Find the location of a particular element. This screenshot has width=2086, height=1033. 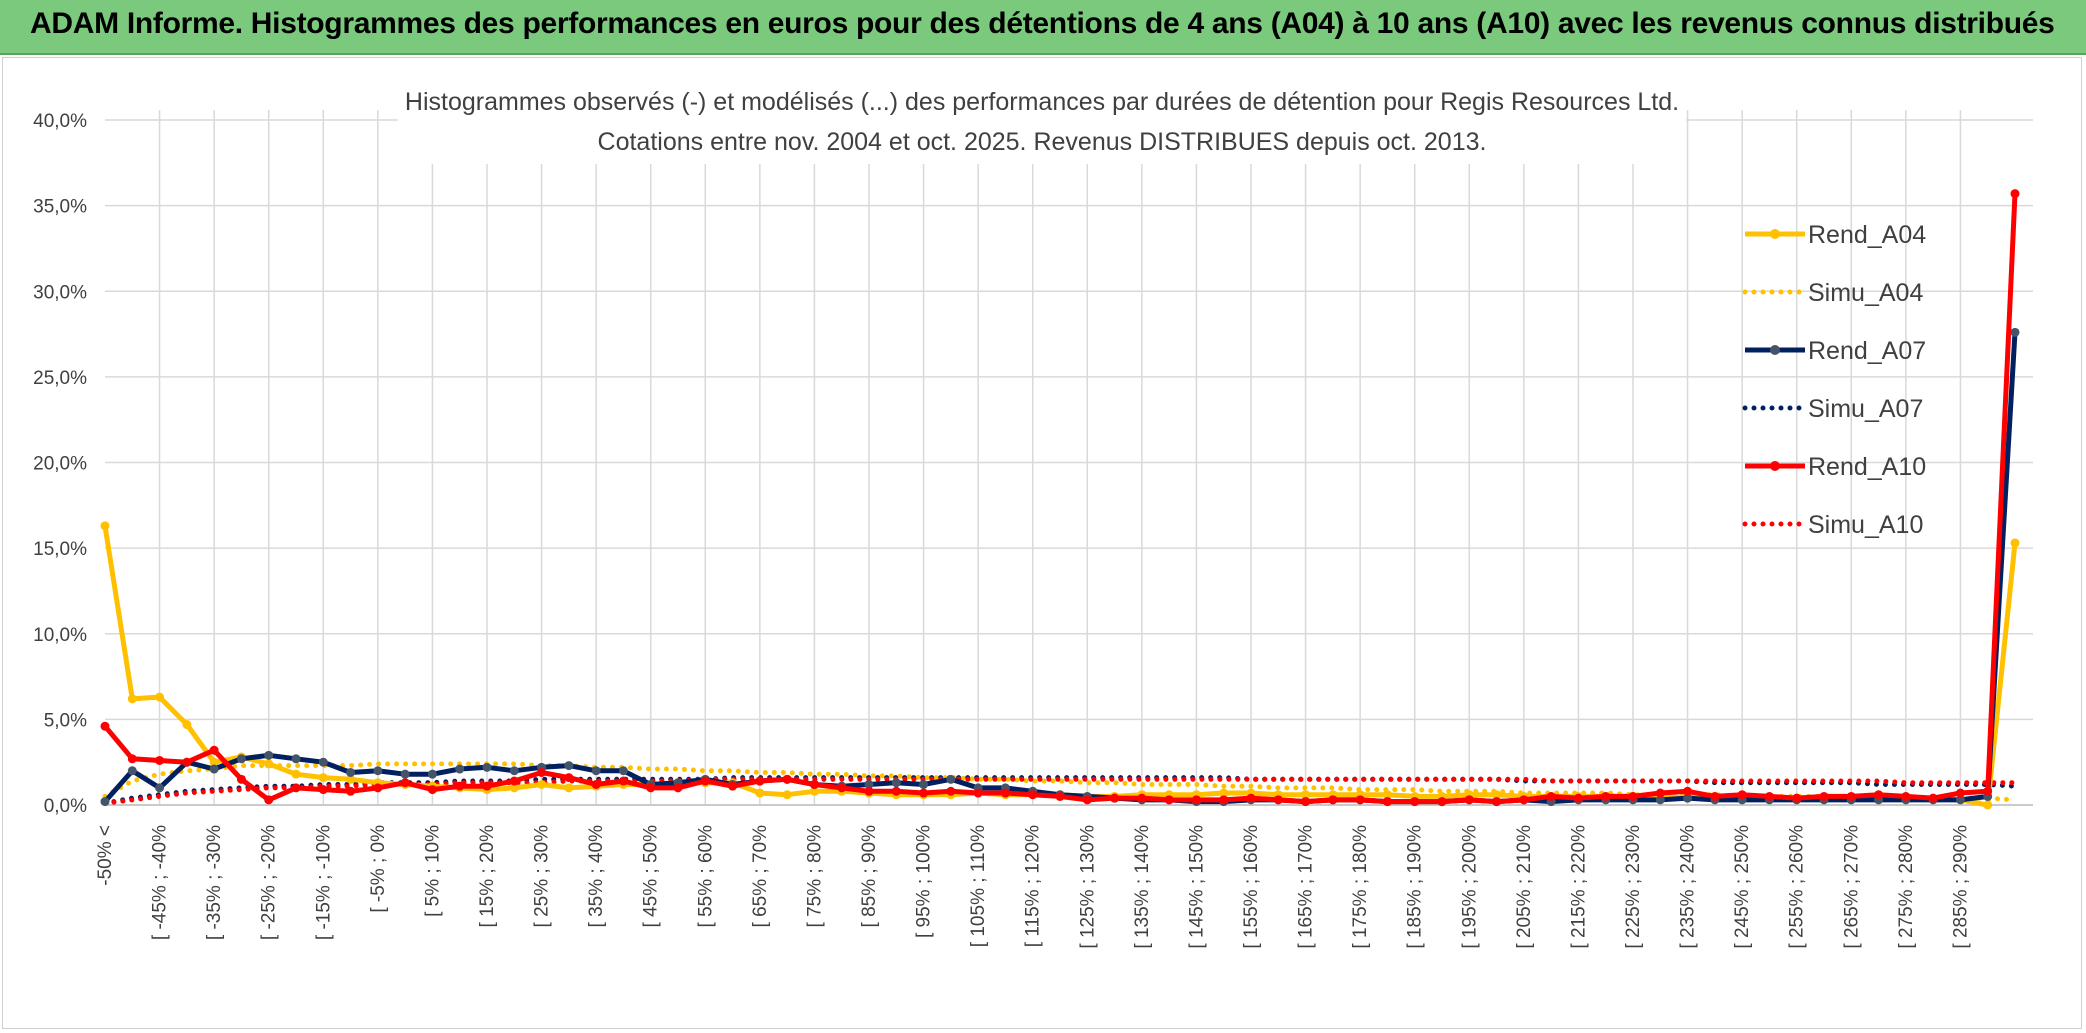

y-tick-label: 0,0% is located at coordinates (65, 806).